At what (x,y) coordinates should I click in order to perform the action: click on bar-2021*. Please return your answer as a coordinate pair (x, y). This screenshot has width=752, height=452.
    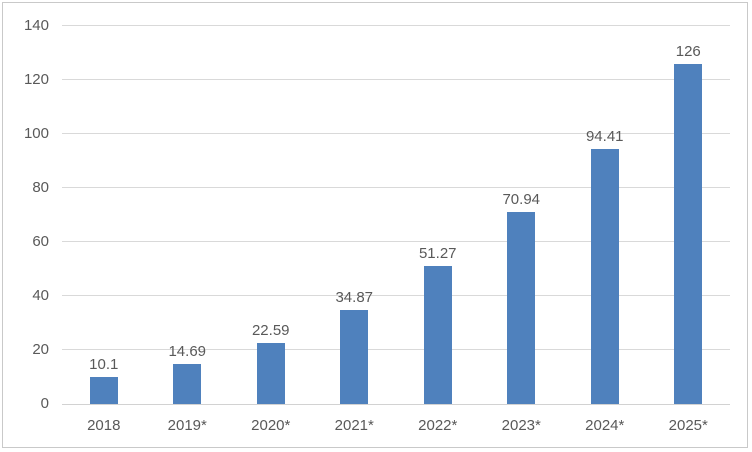
    Looking at the image, I should click on (354, 356).